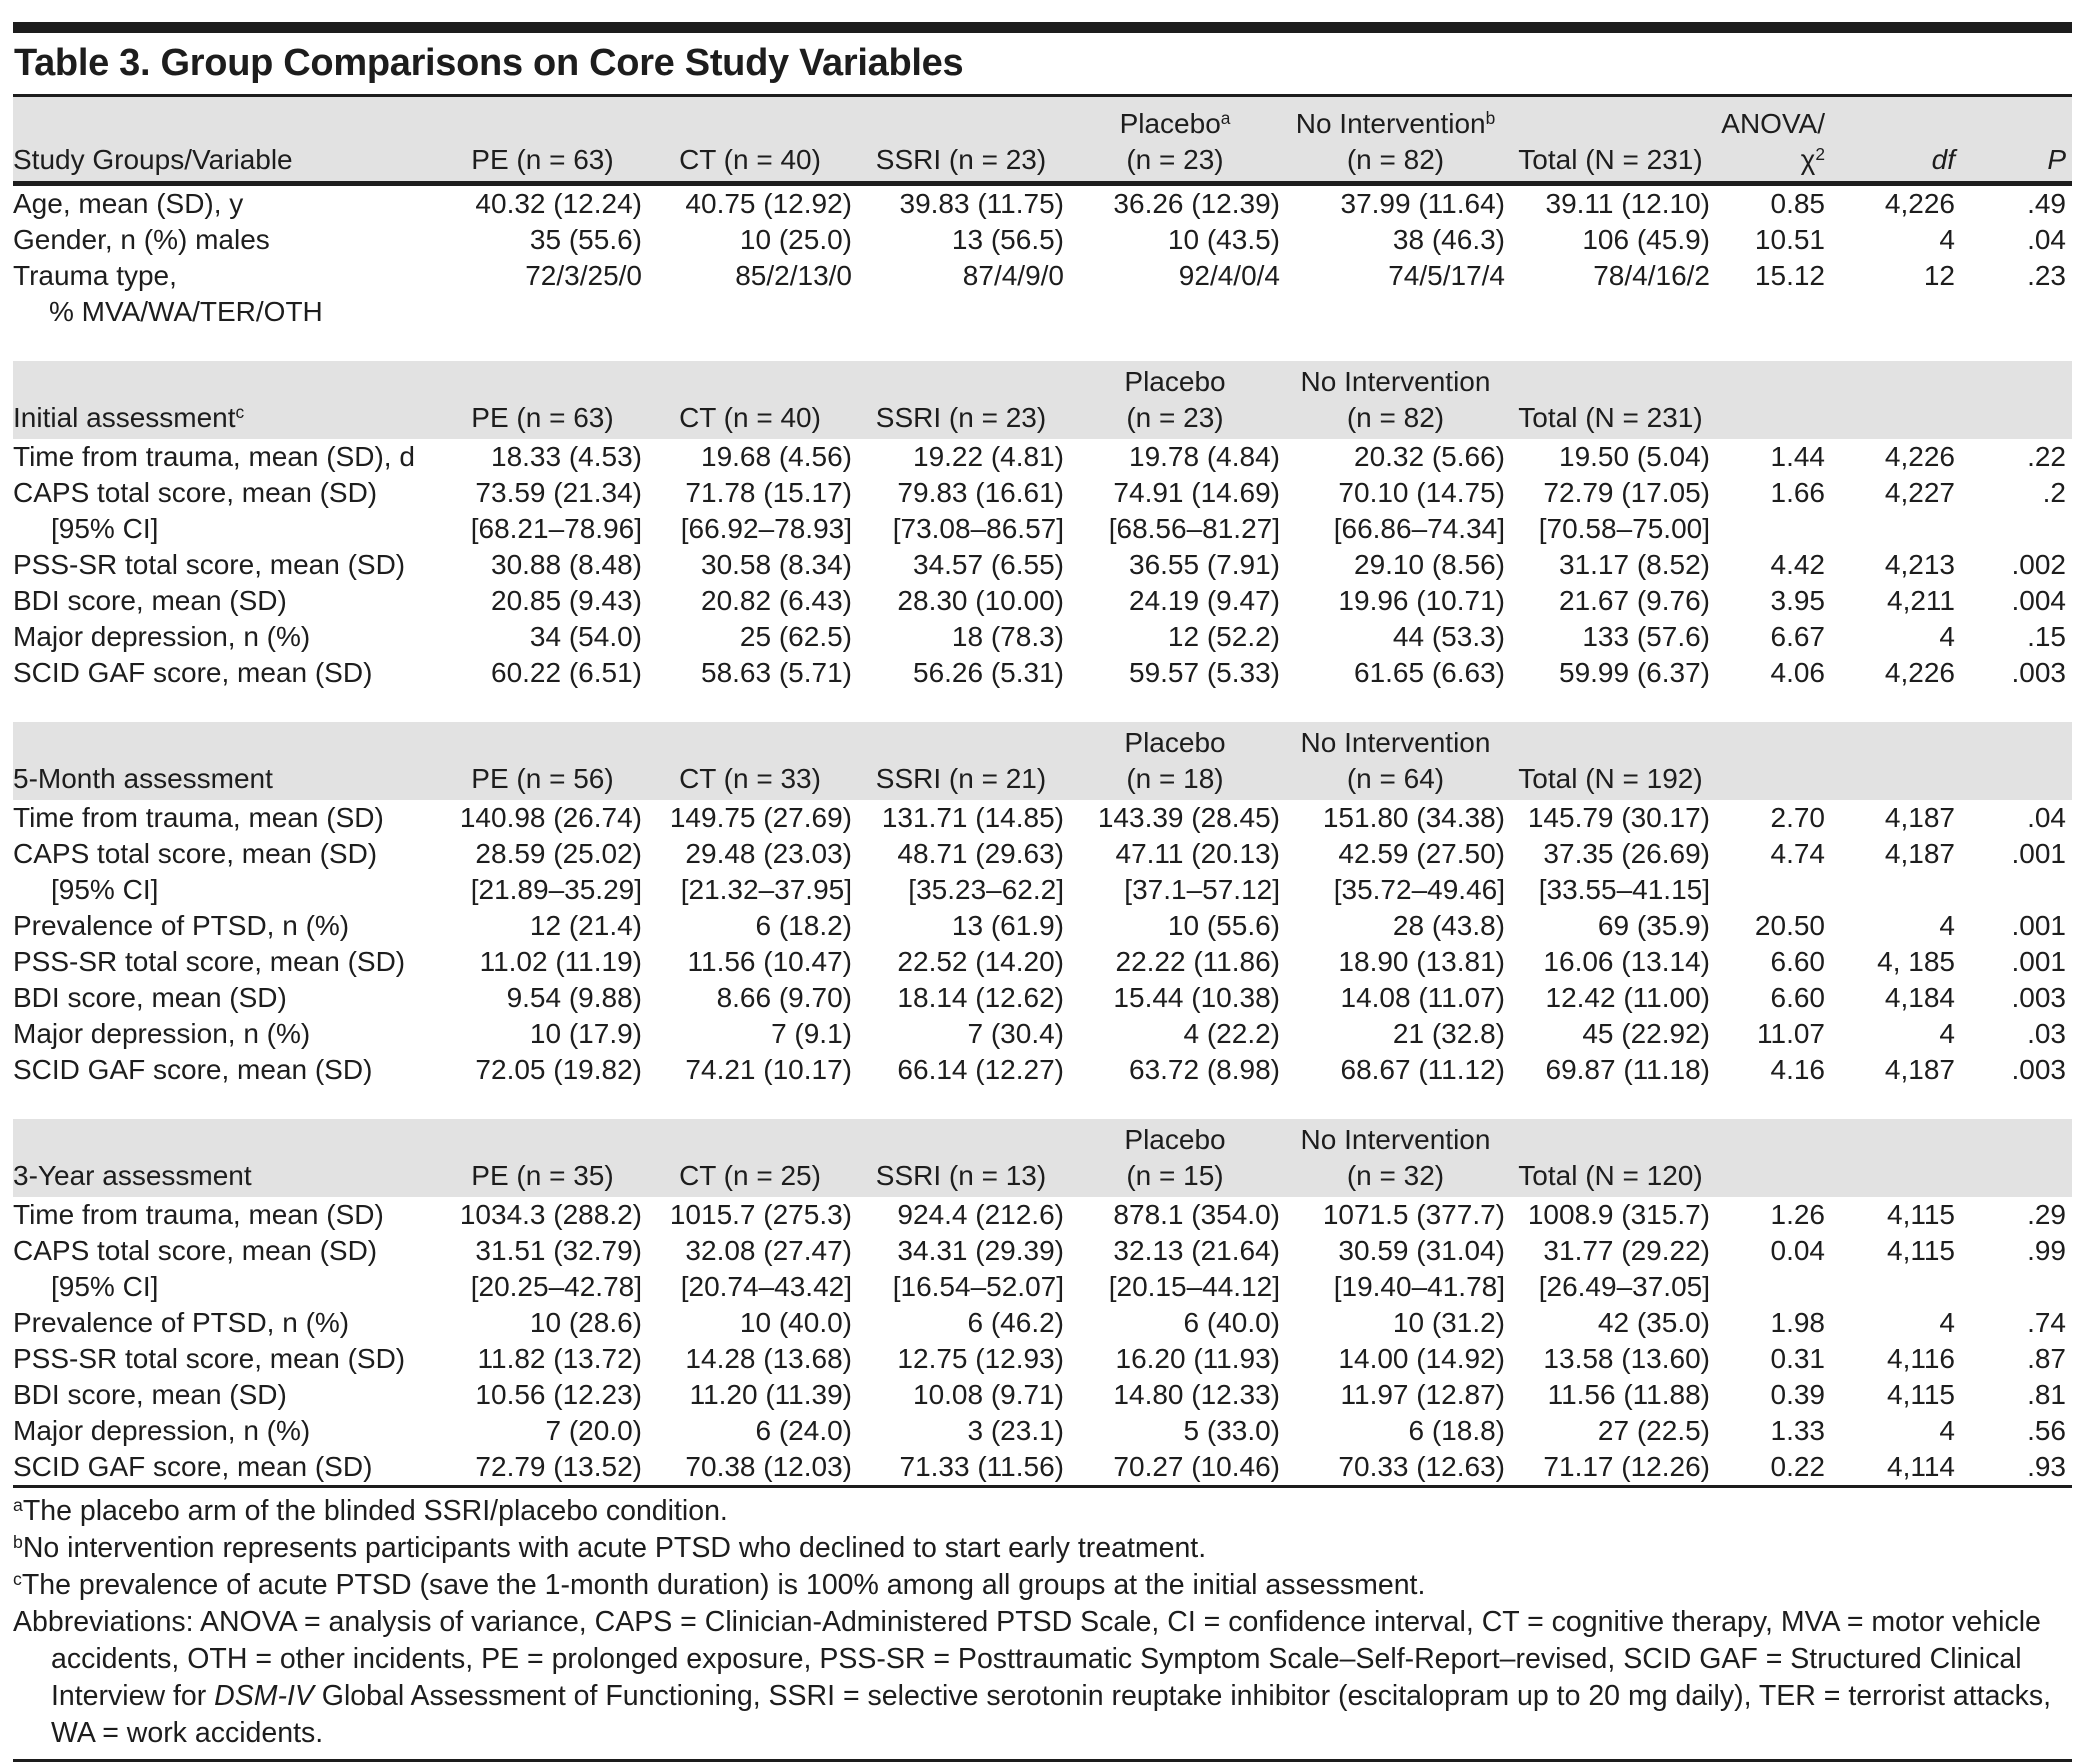  What do you see at coordinates (1646, 239) in the screenshot?
I see `value-cell: 106 (45.9)` at bounding box center [1646, 239].